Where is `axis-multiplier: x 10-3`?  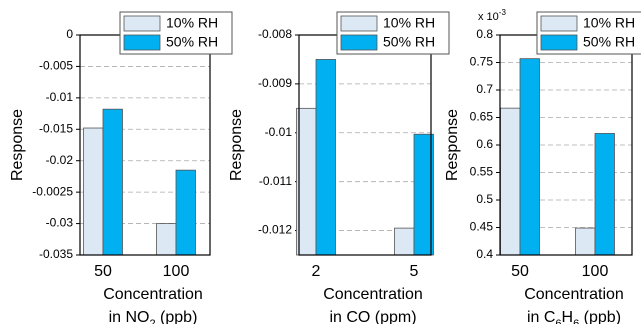
axis-multiplier: x 10-3 is located at coordinates (492, 15).